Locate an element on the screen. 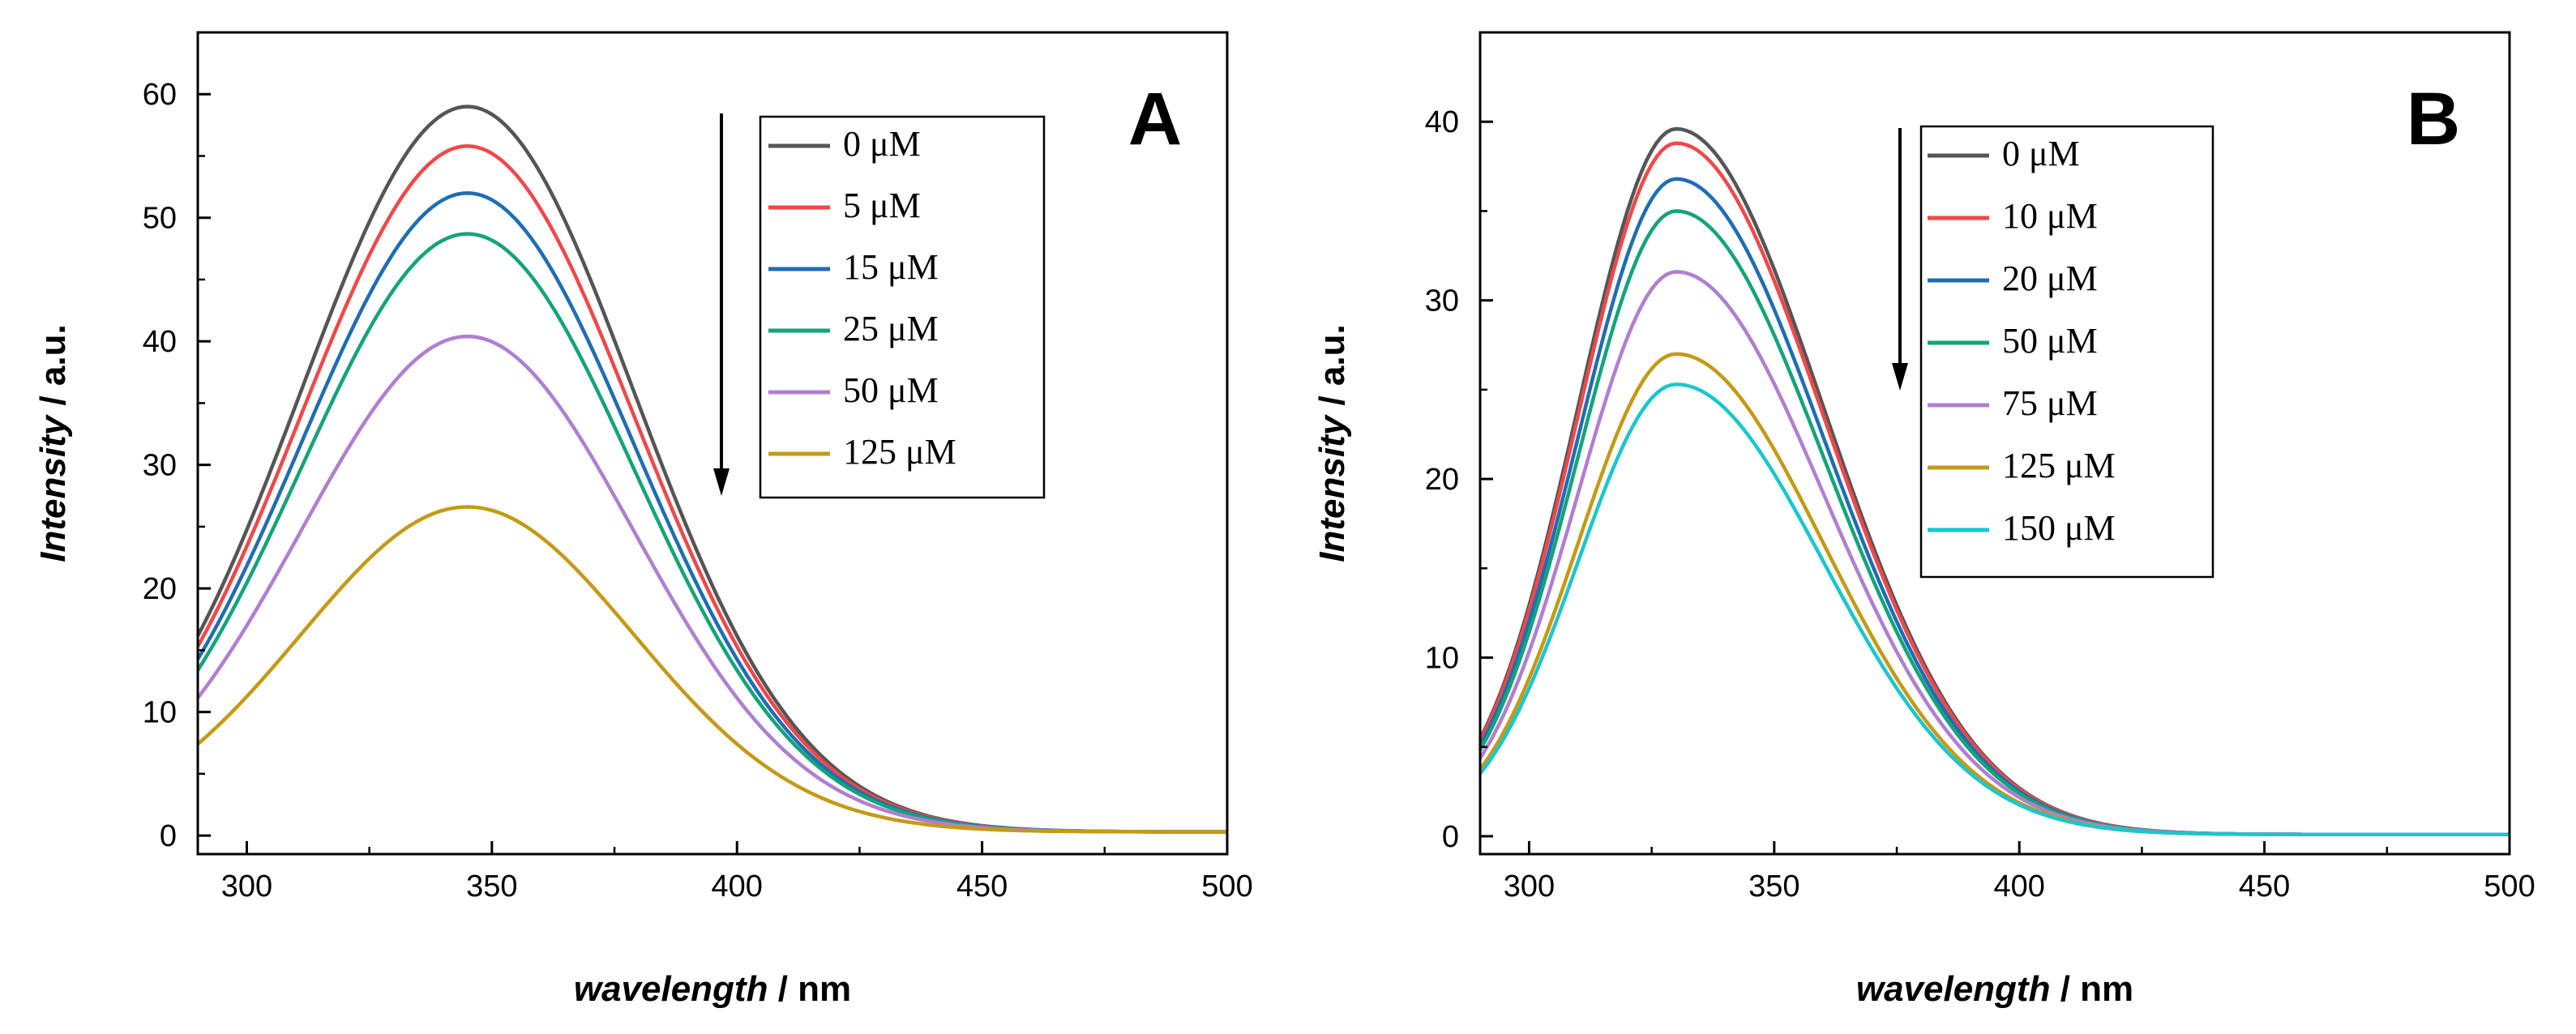 The width and height of the screenshot is (2576, 1034). legend-label: 25 μM is located at coordinates (891, 328).